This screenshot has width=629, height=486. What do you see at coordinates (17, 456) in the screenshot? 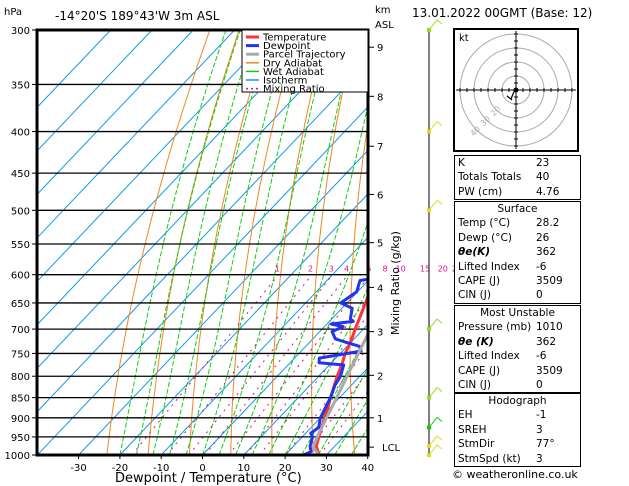
I see `pressure-tick-label: 1000` at bounding box center [17, 456].